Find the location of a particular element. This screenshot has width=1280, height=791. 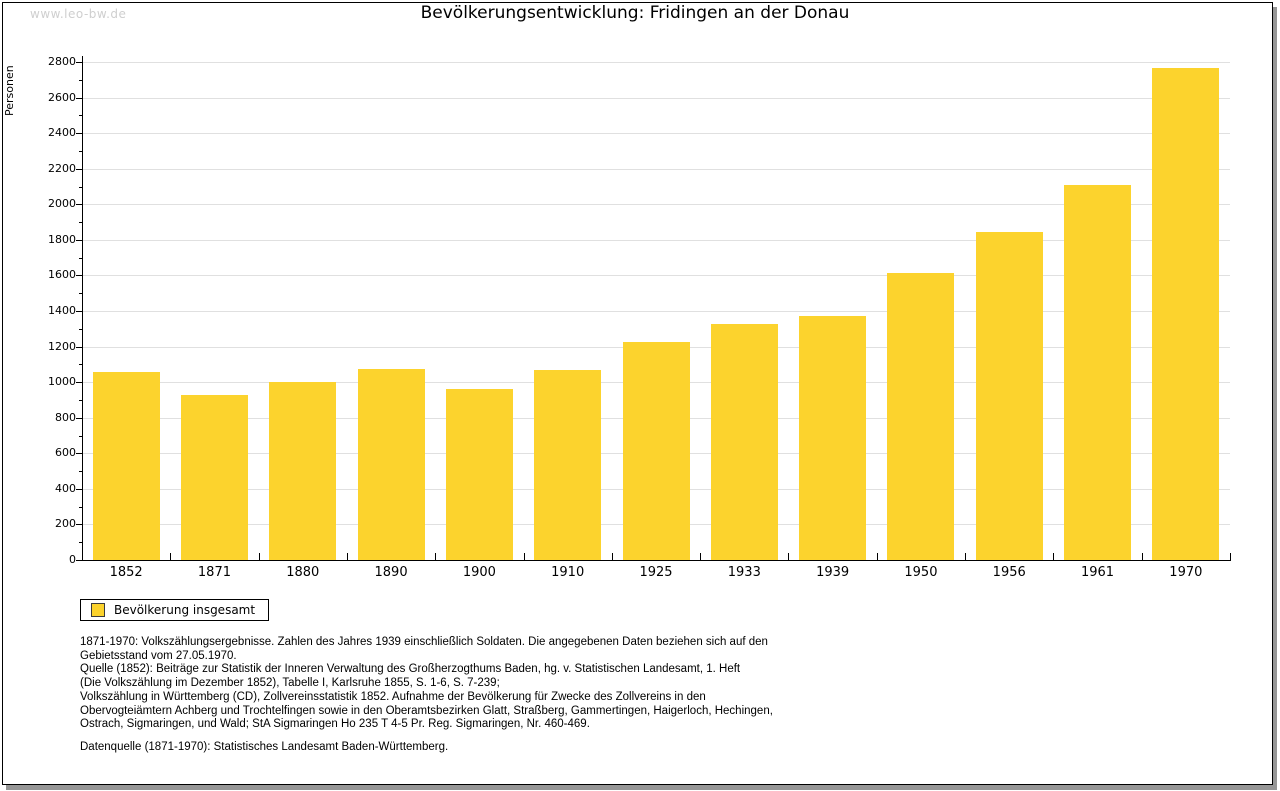

x-tick-label: 1933 is located at coordinates (744, 572).